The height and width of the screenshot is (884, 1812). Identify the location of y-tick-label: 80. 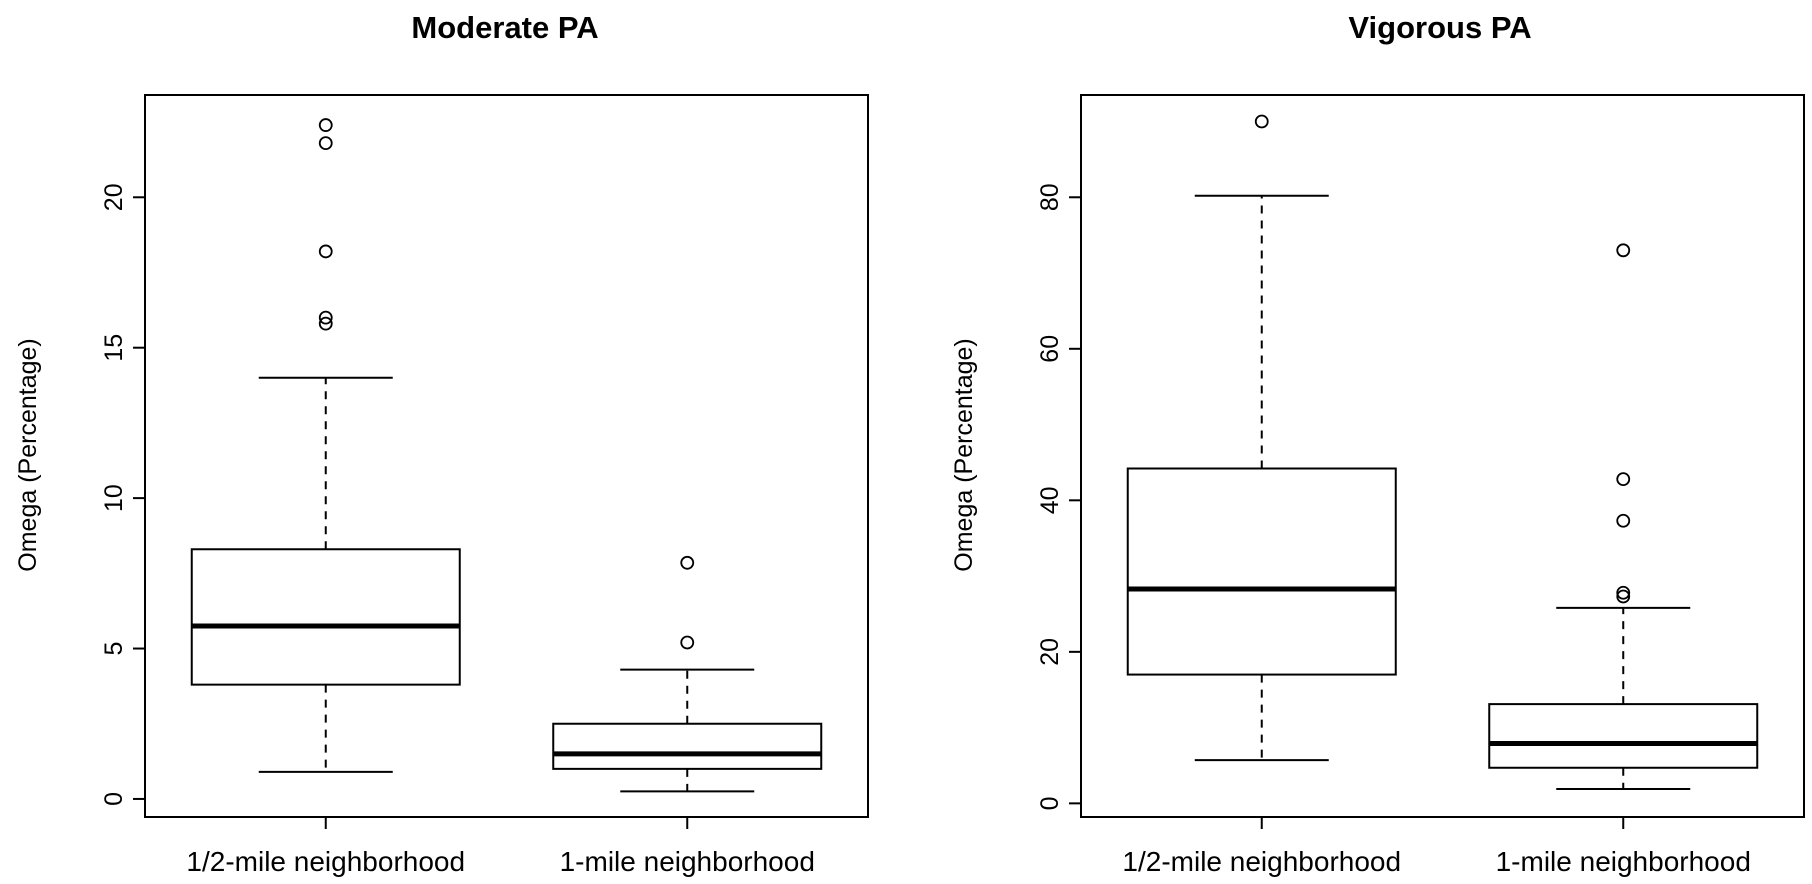
(1050, 197).